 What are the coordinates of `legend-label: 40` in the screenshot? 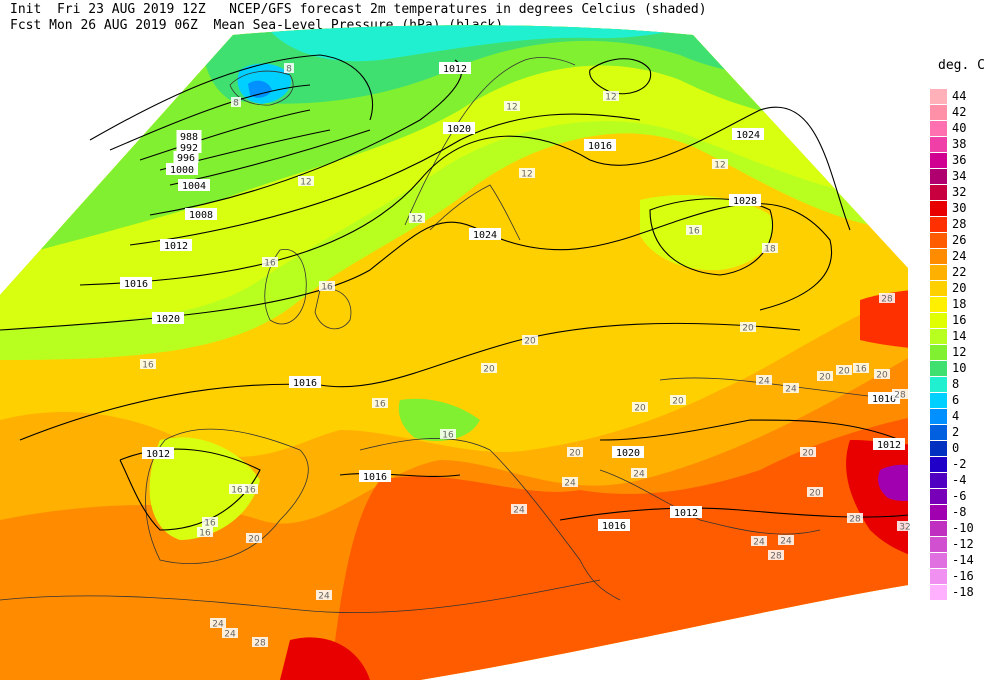 It's located at (959, 128).